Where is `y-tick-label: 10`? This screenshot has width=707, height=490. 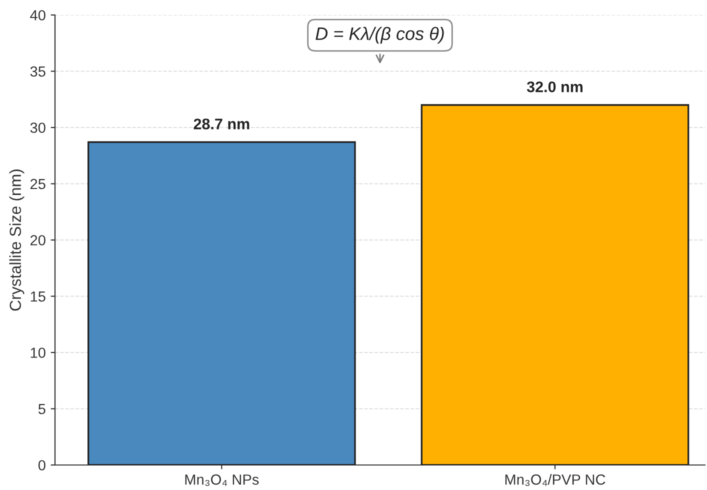
y-tick-label: 10 is located at coordinates (38, 353).